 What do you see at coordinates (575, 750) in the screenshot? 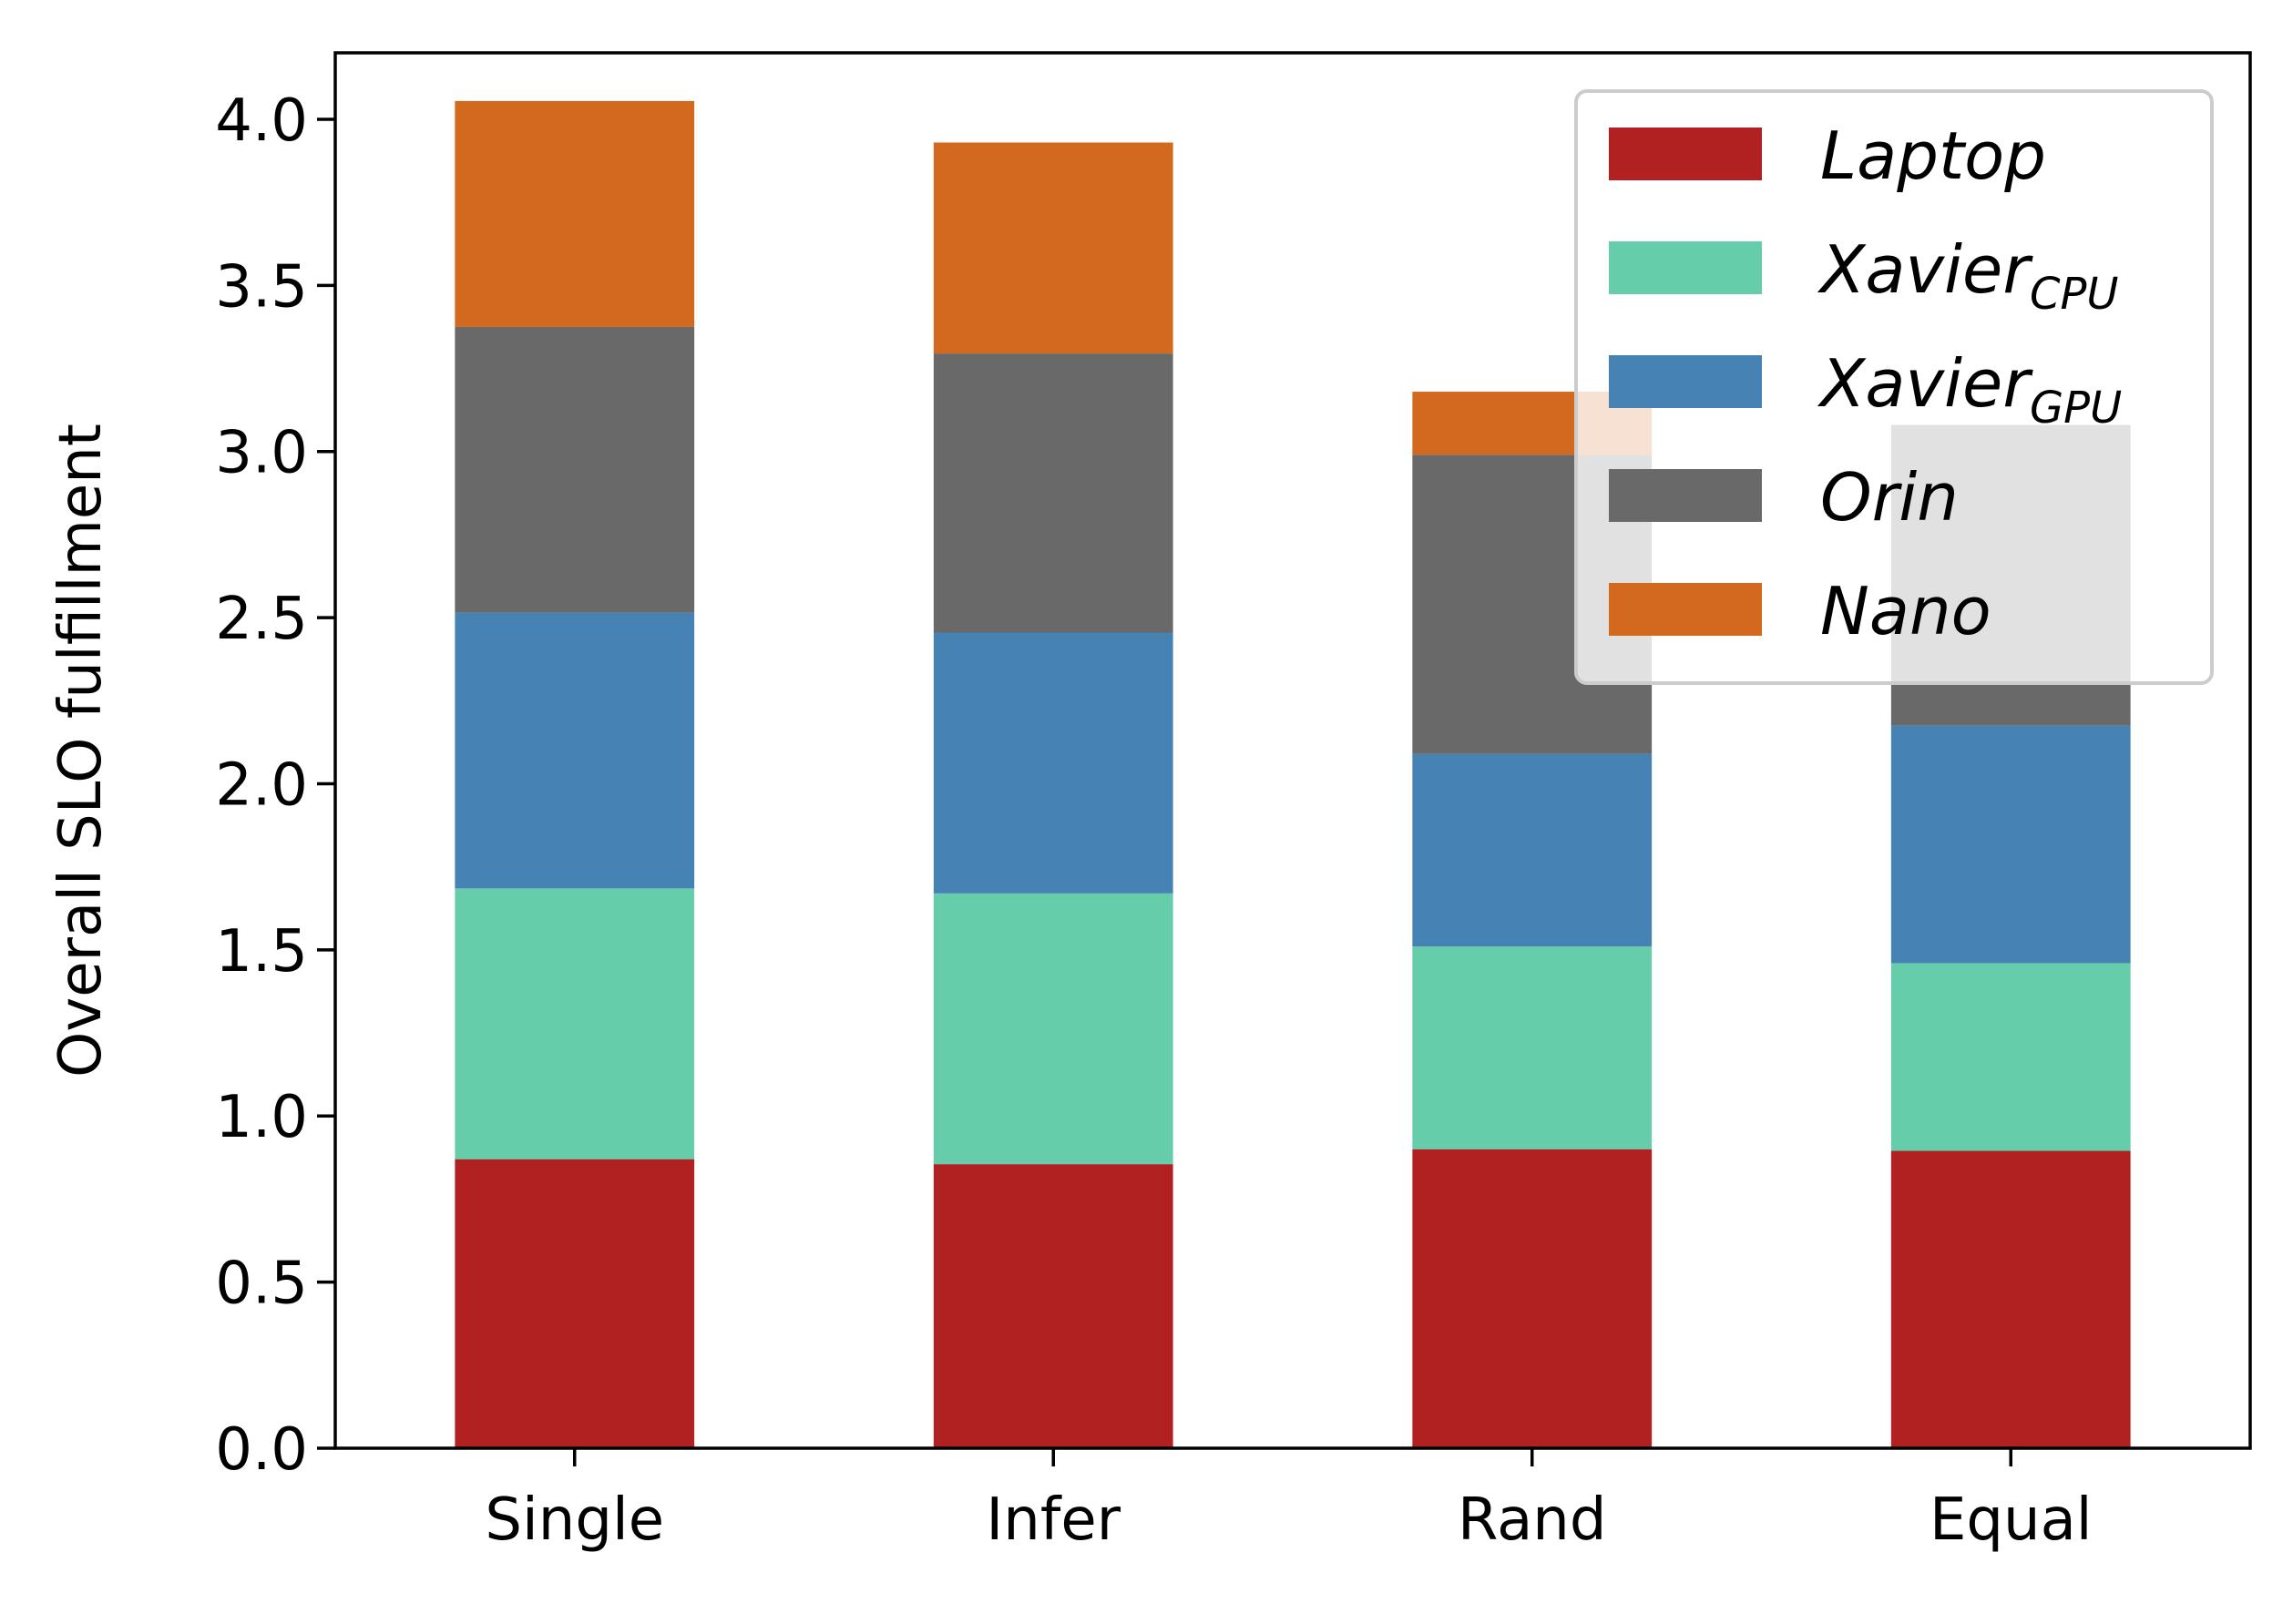
I see `bar-single-xavier-gpu` at bounding box center [575, 750].